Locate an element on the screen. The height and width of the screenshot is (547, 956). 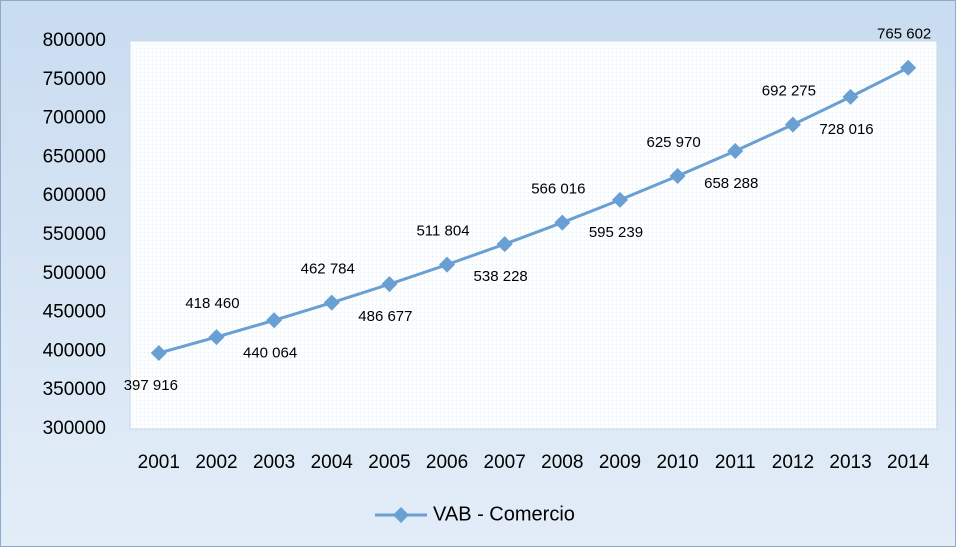
data-label: 692 275 is located at coordinates (789, 91).